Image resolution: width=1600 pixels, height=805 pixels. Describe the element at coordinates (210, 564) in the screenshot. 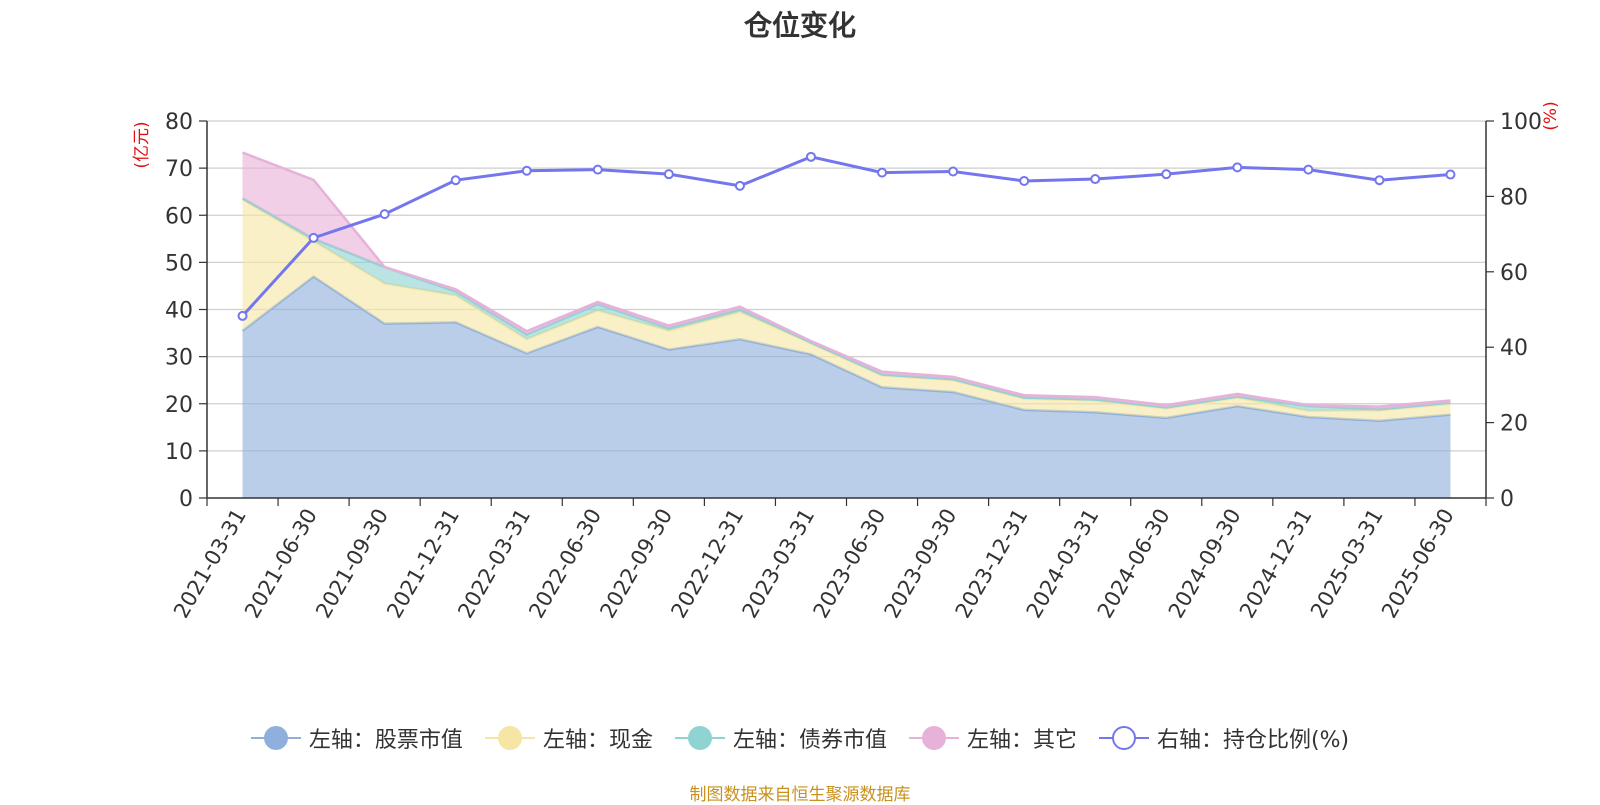

I see `x-tick-label: 2021-03-31` at that location.